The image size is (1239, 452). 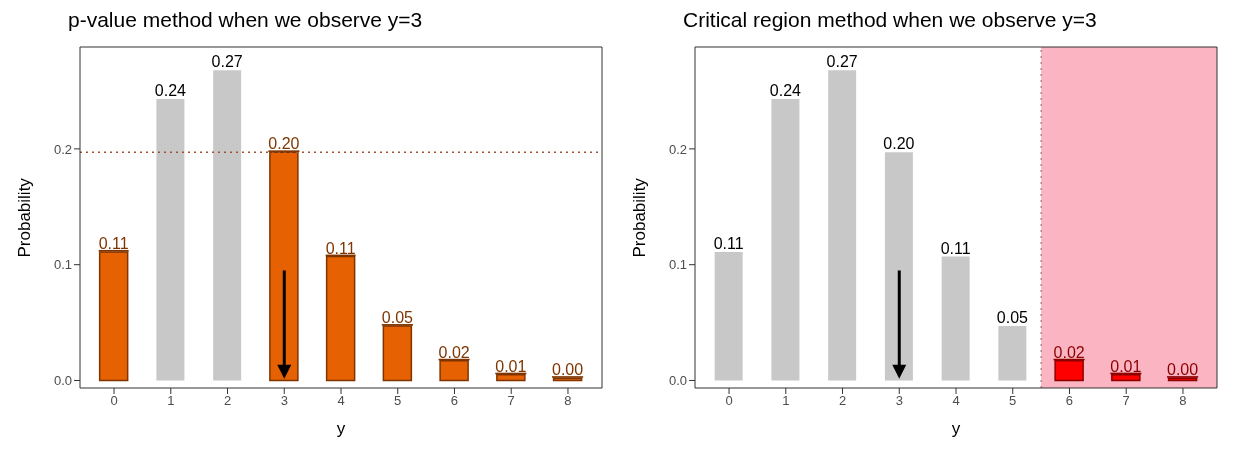 I want to click on chart-title: p-value method when we observe y=3, so click(x=245, y=20).